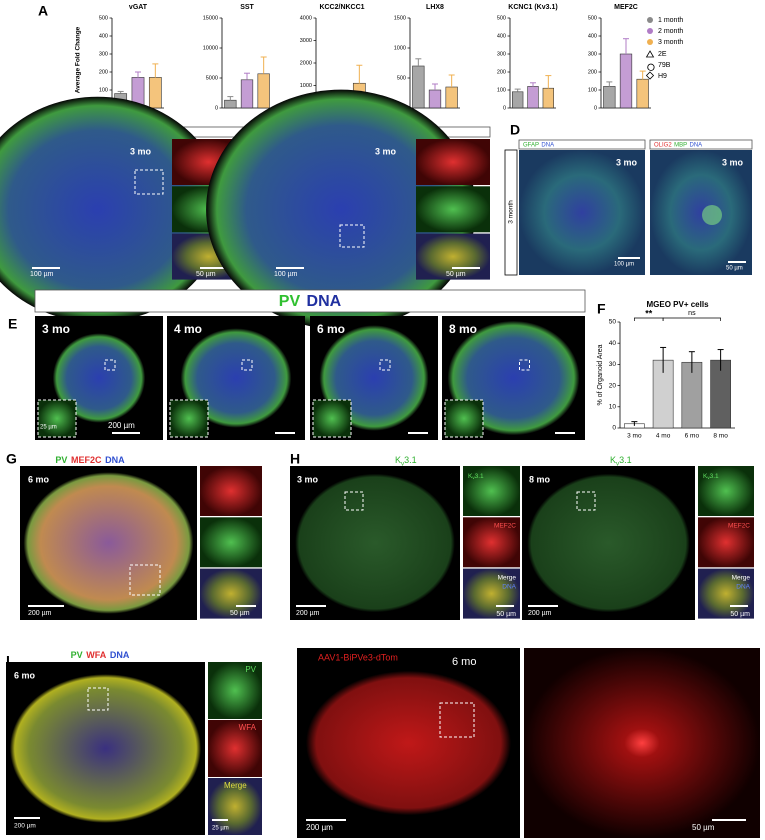  I want to click on y-tick-label: 20, so click(613, 385).